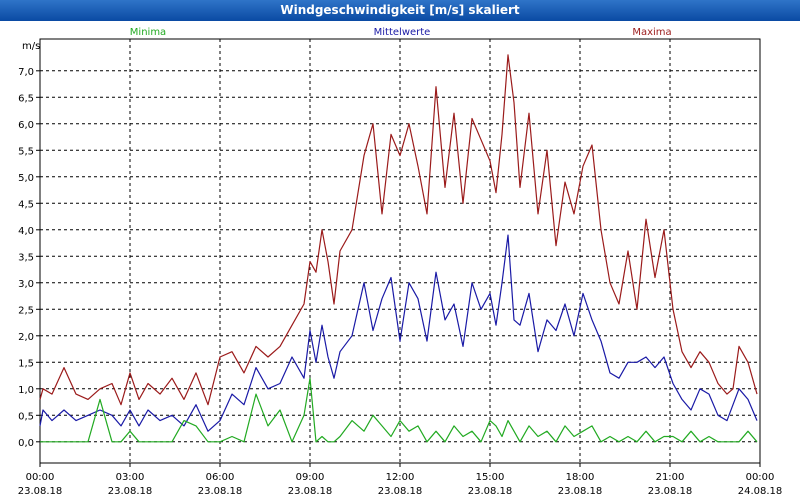 Image resolution: width=800 pixels, height=500 pixels. What do you see at coordinates (26, 284) in the screenshot?
I see `y-tick-label: 3,0` at bounding box center [26, 284].